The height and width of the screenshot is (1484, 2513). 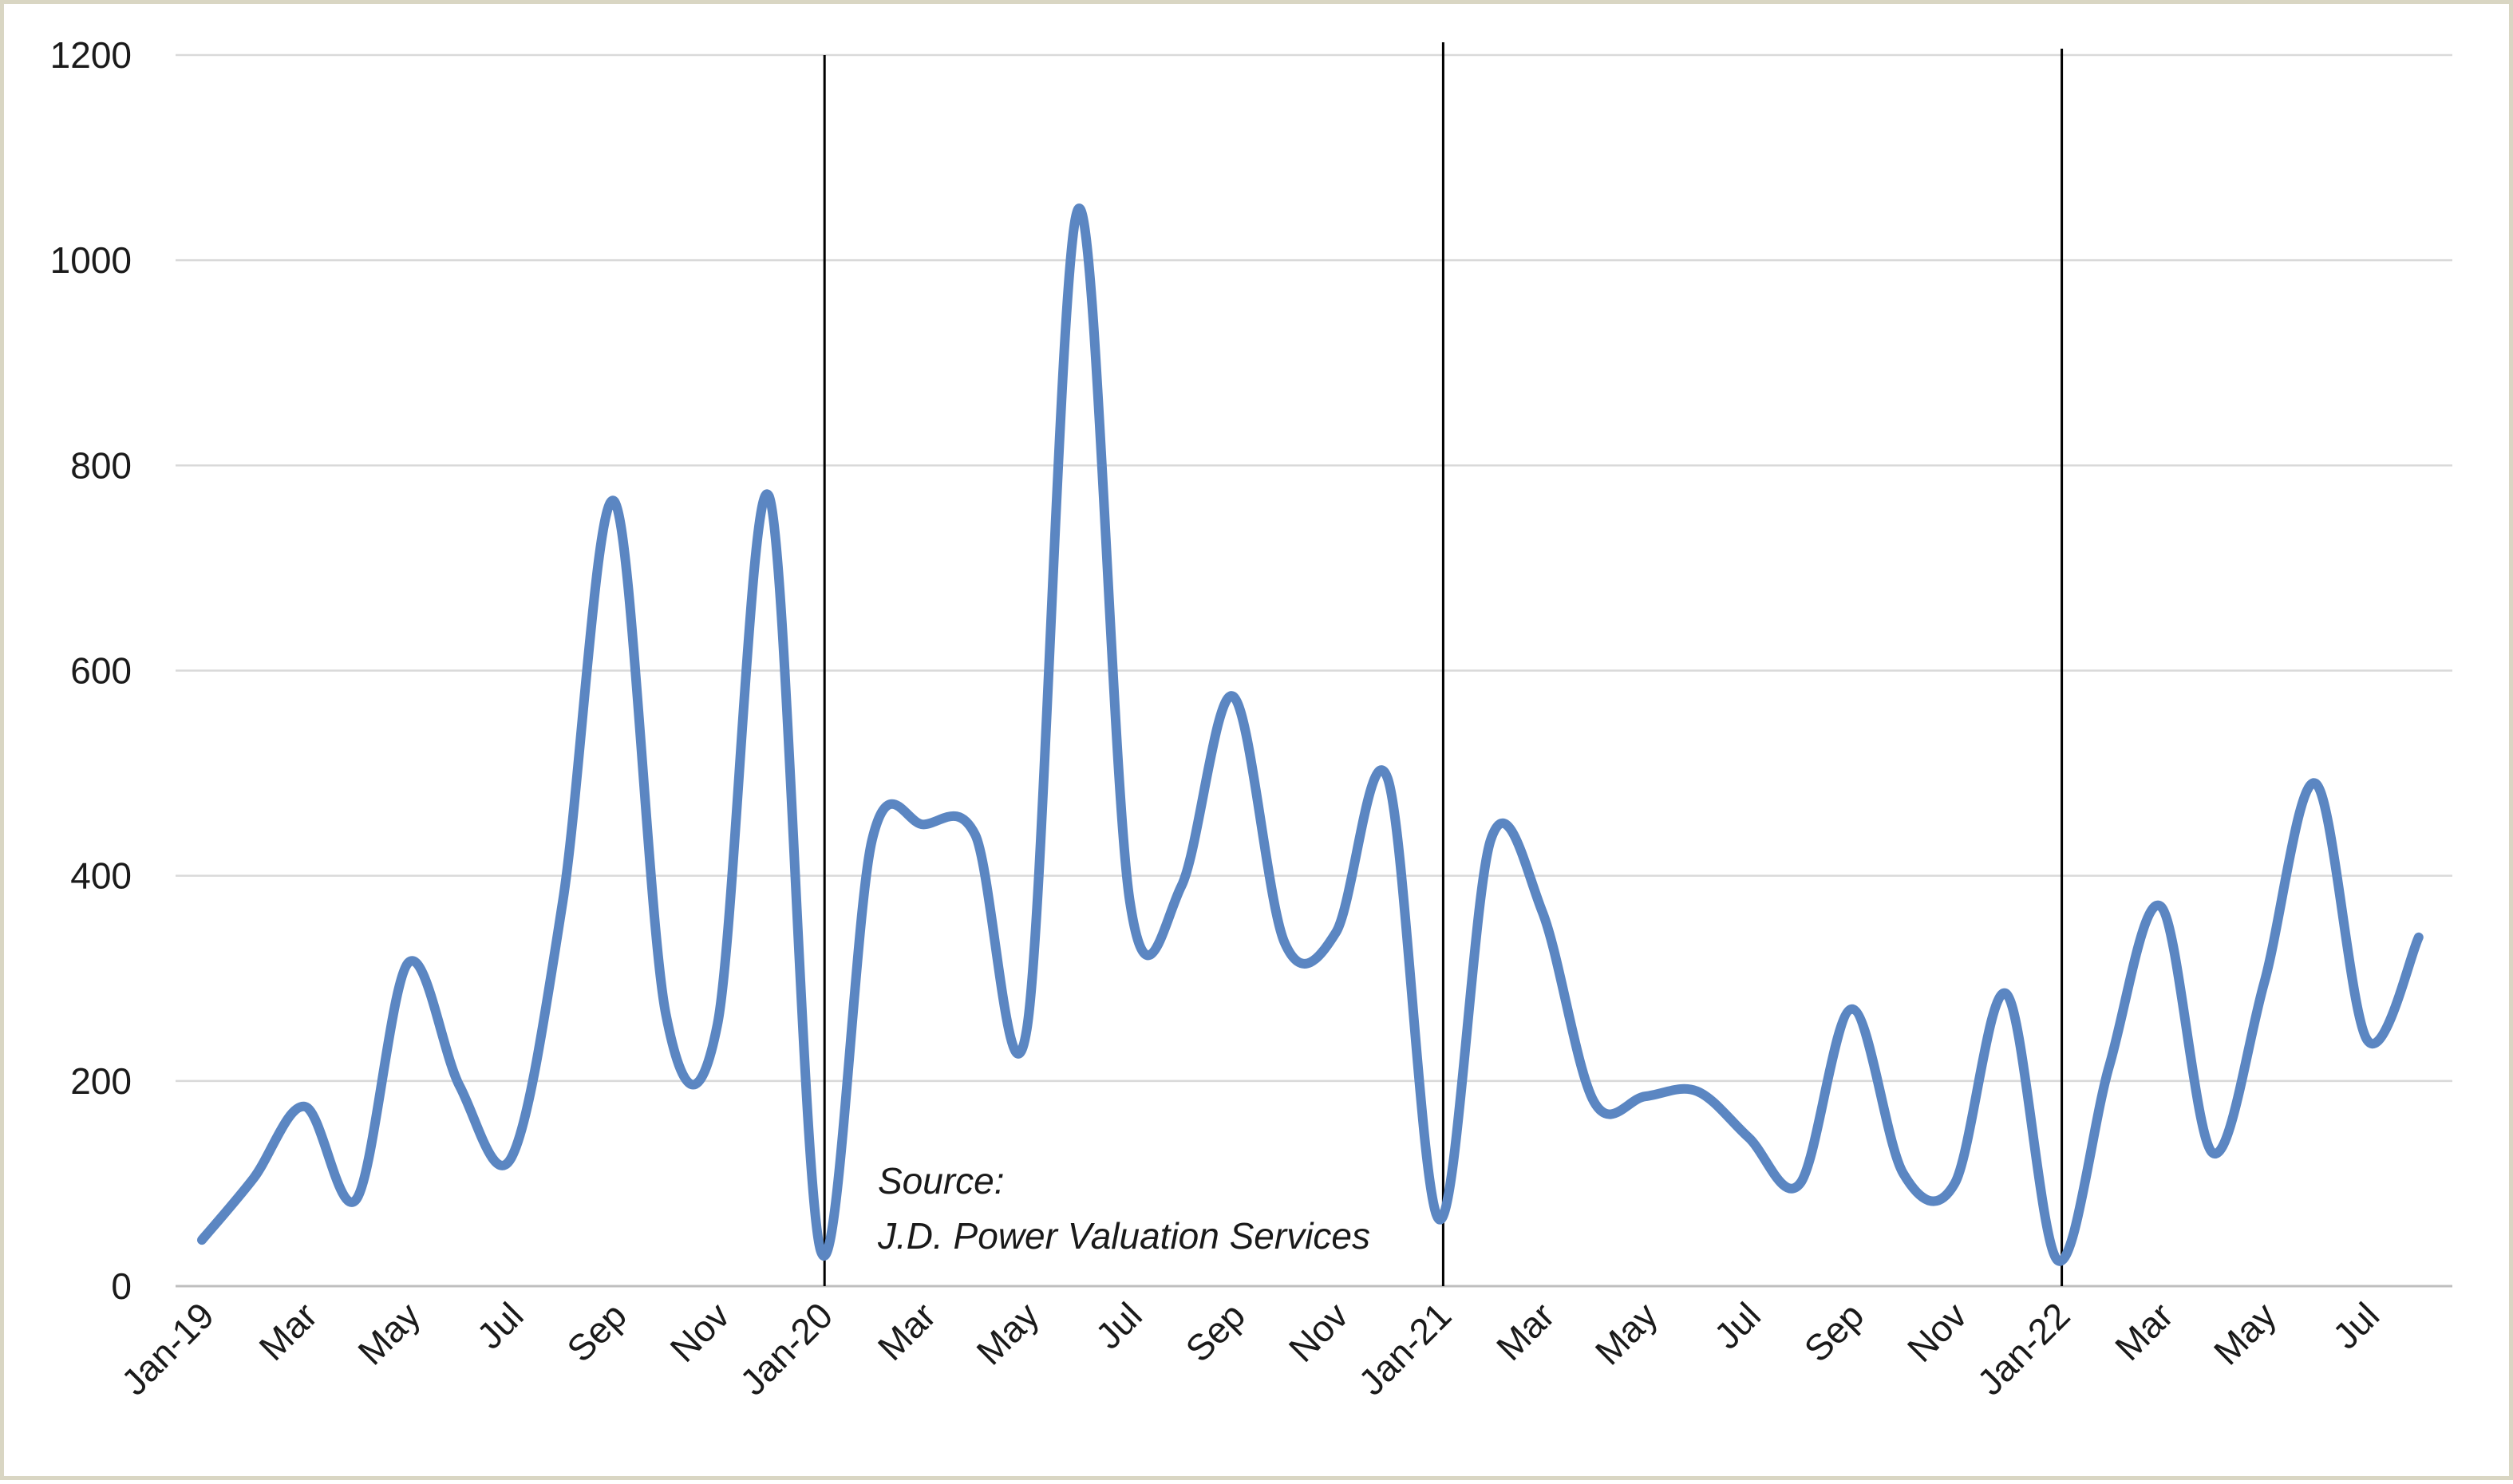 What do you see at coordinates (101, 1081) in the screenshot?
I see `y-tick-label: 200` at bounding box center [101, 1081].